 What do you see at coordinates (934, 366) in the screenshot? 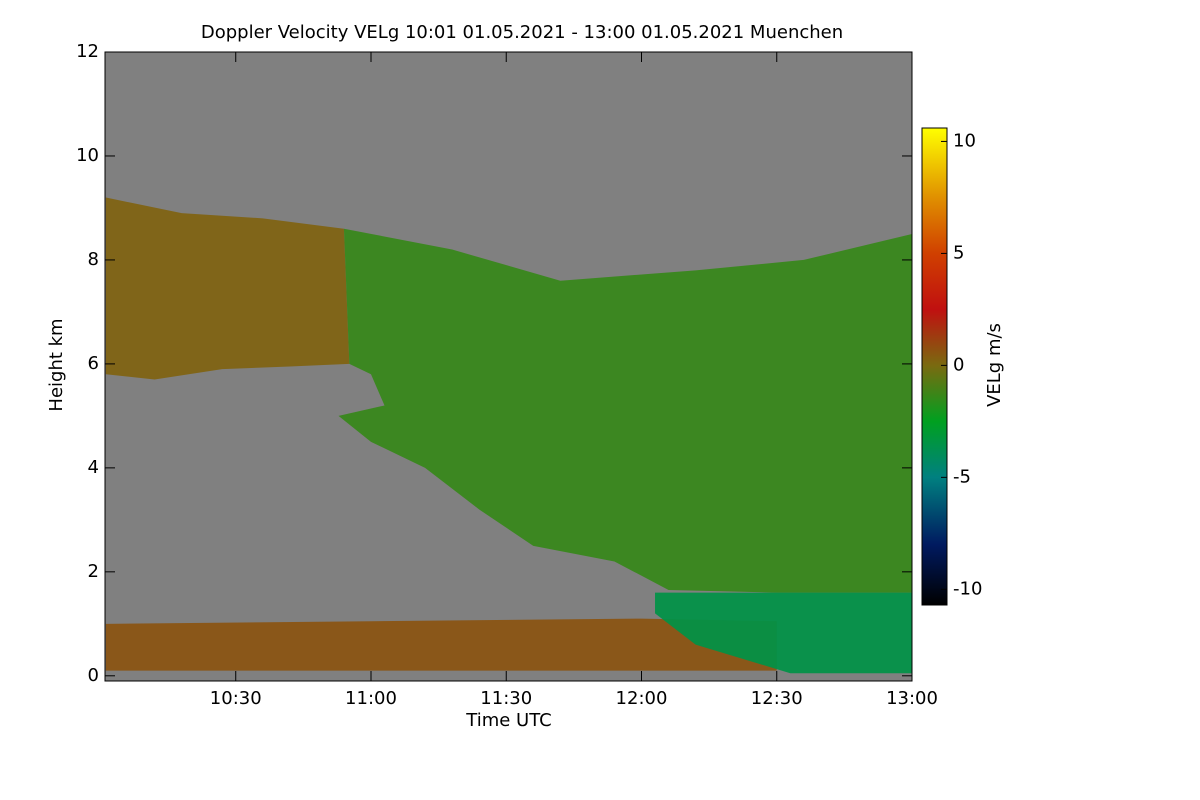
I see `colorbar` at bounding box center [934, 366].